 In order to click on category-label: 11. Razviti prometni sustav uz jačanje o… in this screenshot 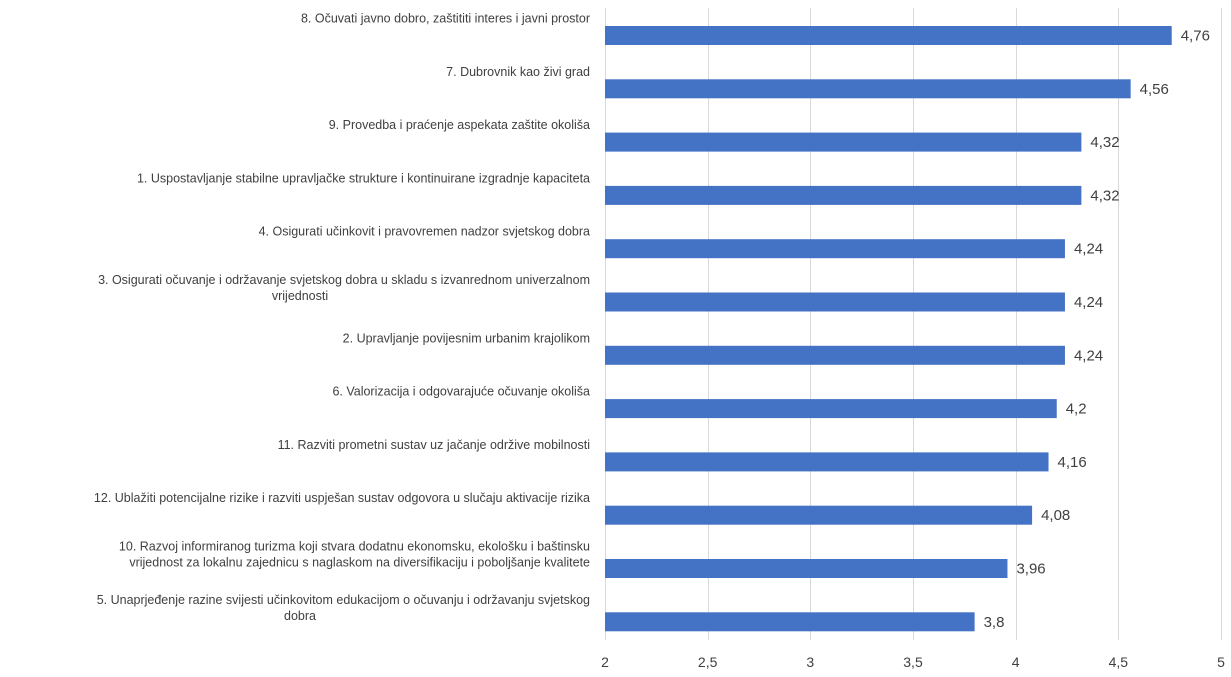, I will do `click(434, 445)`.